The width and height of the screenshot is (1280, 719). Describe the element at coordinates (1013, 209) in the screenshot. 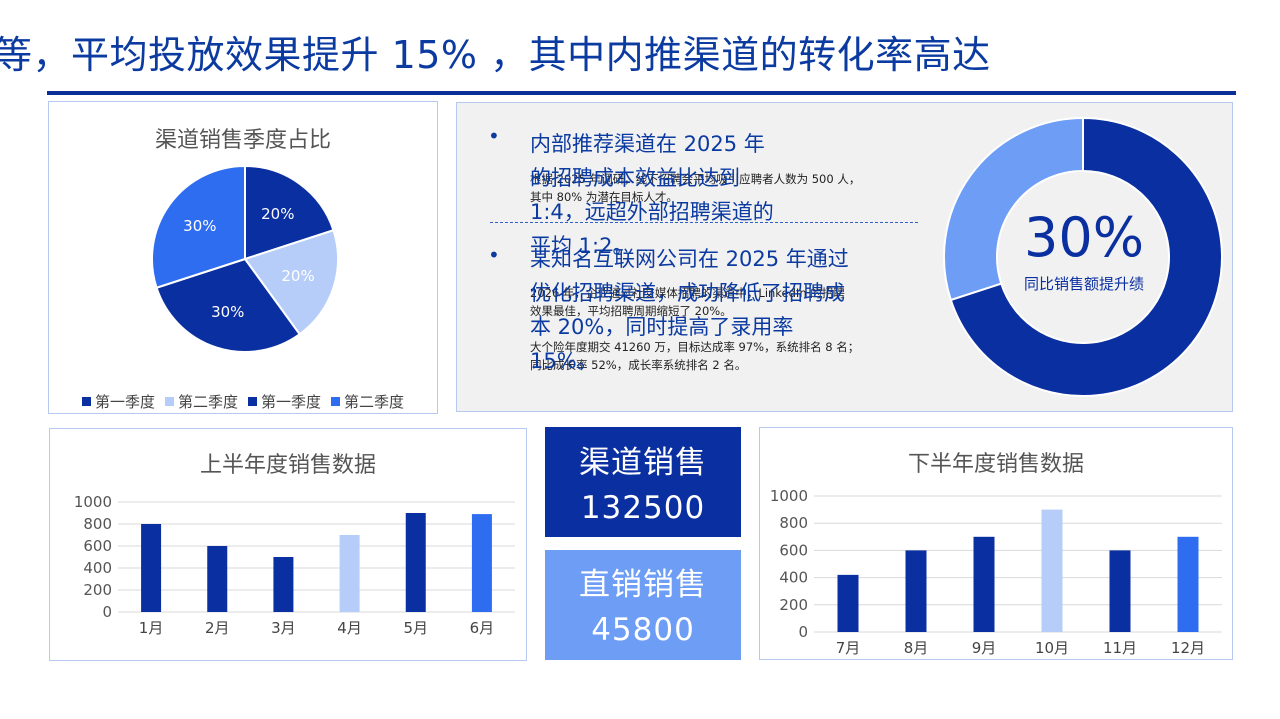

I see `donut-segment-part` at that location.